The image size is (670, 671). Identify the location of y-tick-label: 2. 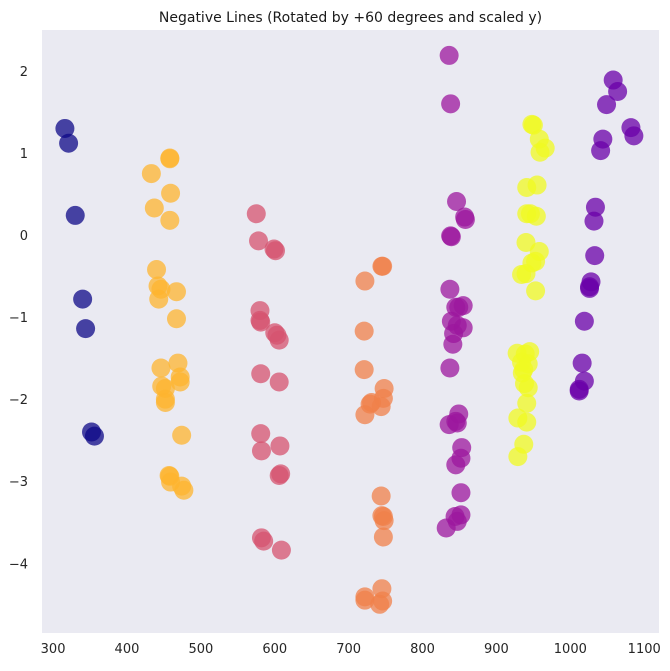
(24, 72).